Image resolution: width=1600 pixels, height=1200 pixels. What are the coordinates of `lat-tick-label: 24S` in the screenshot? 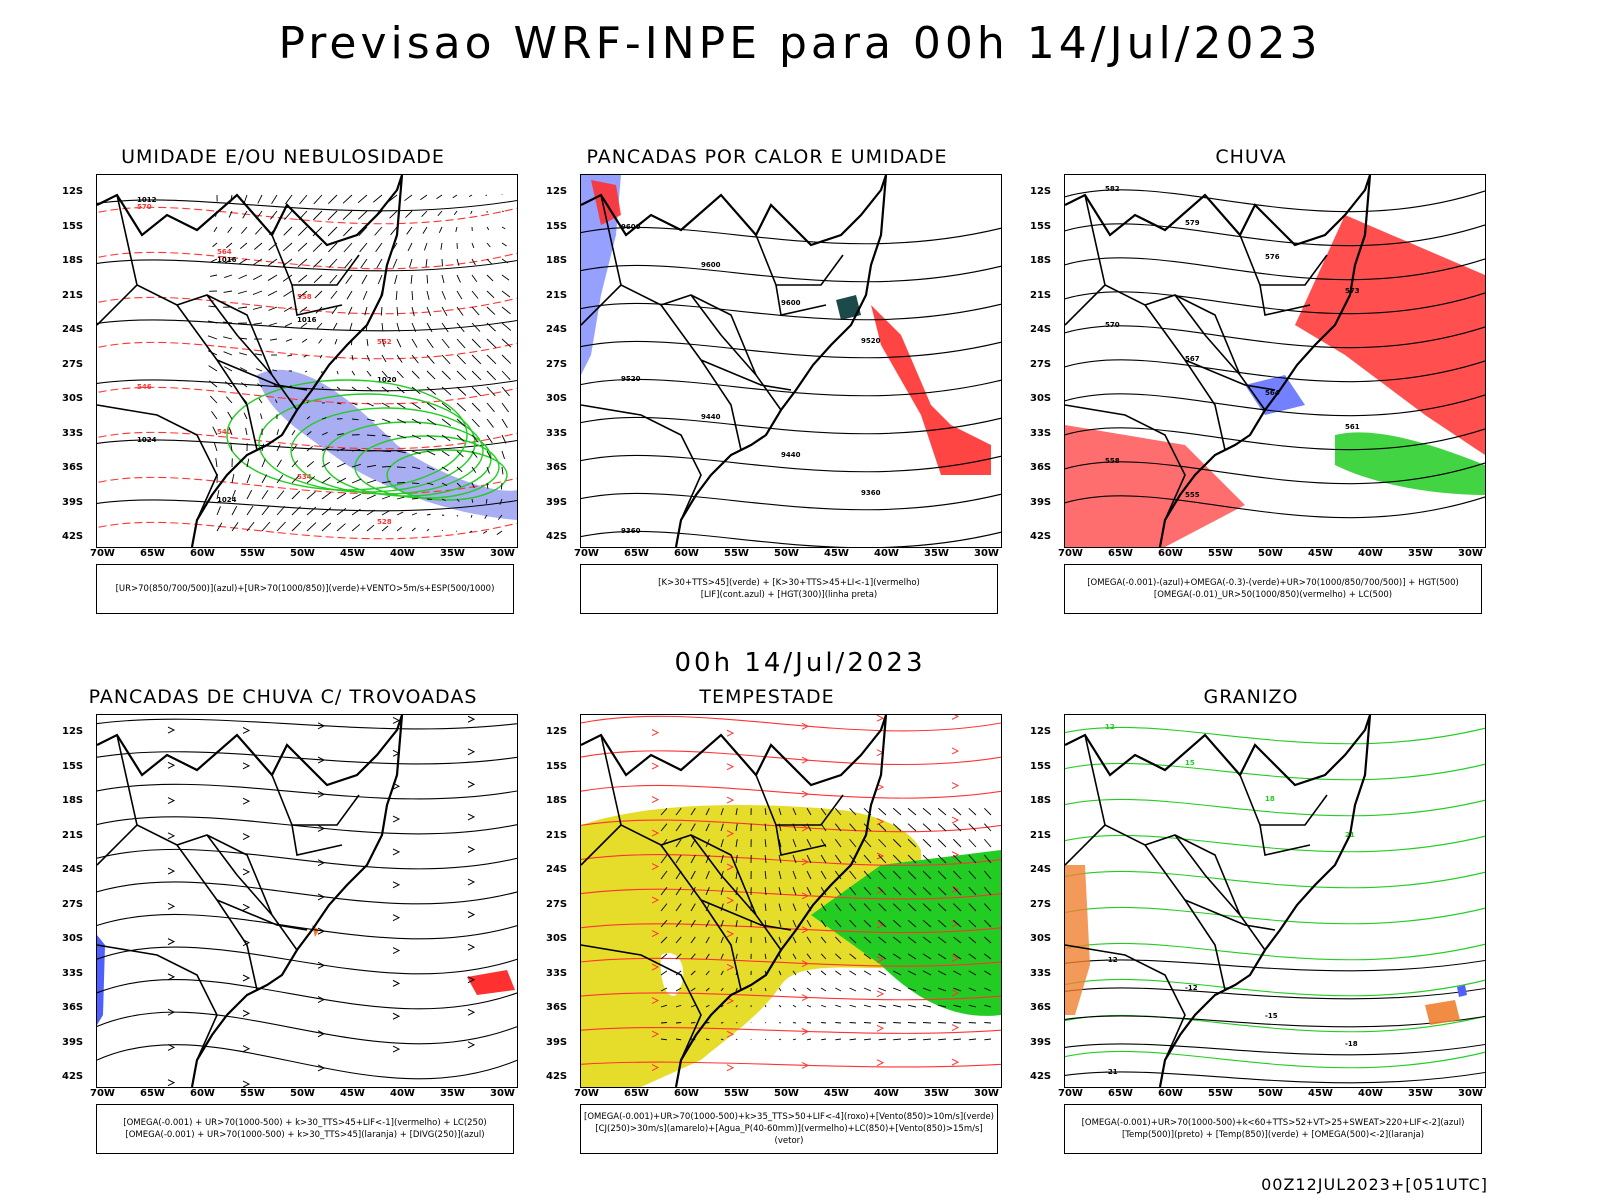 It's located at (73, 869).